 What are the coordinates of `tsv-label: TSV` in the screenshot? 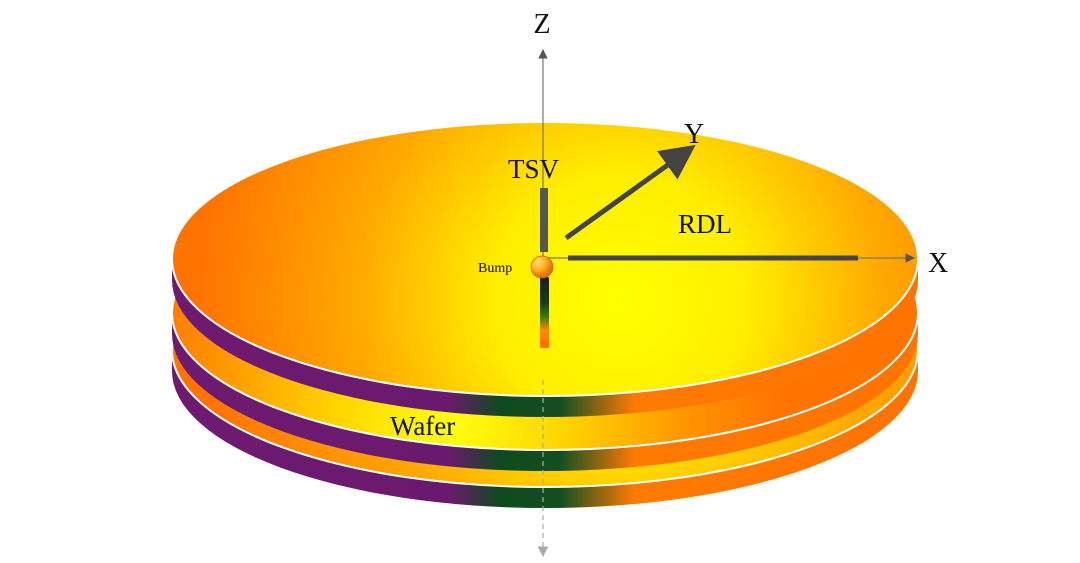 It's located at (534, 169).